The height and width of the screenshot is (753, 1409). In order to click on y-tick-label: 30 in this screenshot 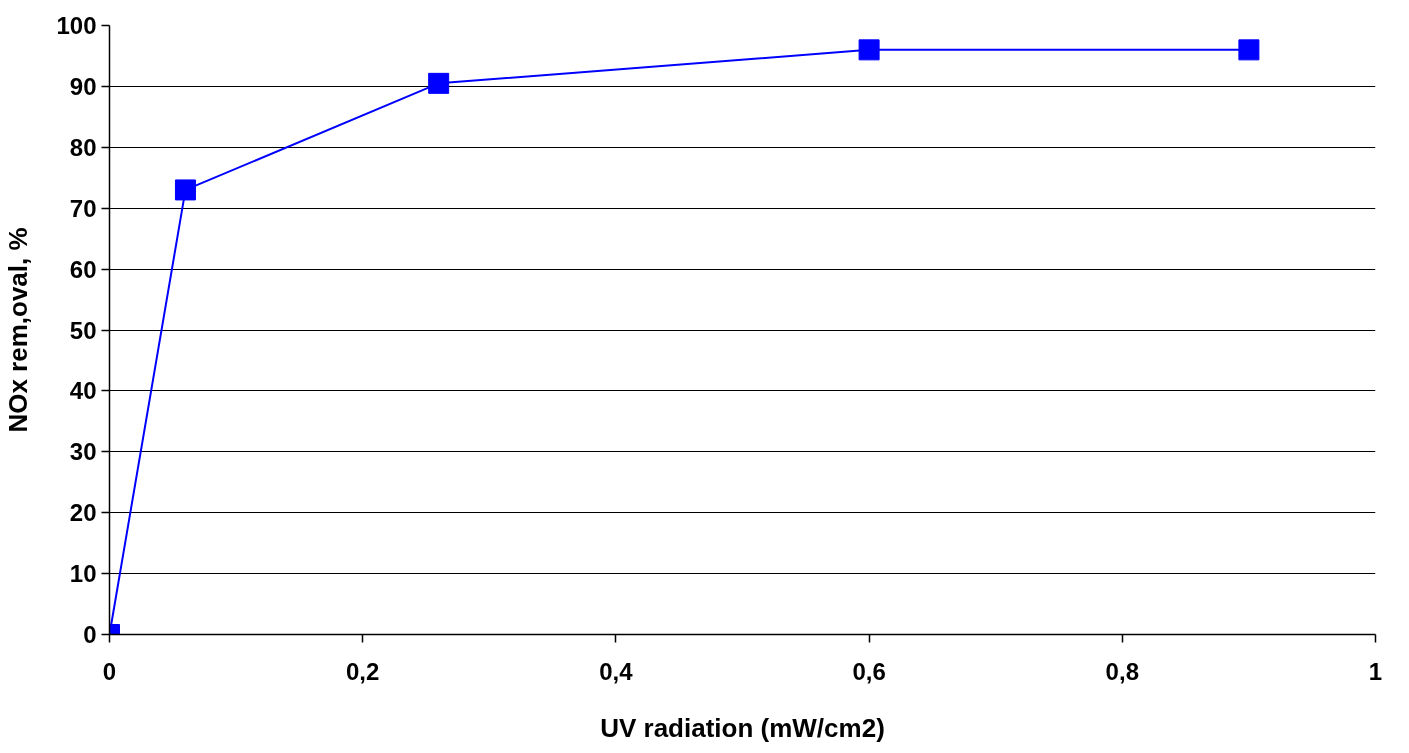, I will do `click(83, 452)`.